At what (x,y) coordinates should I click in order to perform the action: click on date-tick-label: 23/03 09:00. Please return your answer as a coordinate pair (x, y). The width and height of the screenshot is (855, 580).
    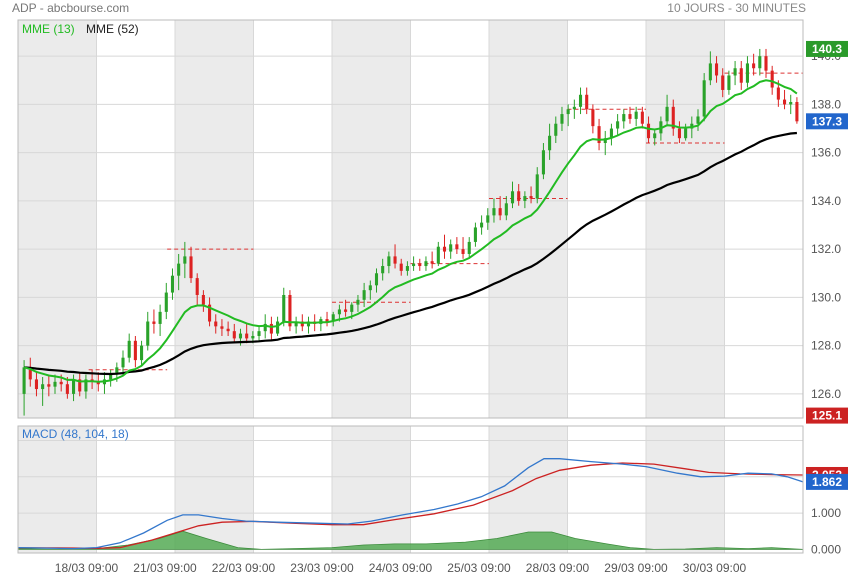
    Looking at the image, I should click on (322, 568).